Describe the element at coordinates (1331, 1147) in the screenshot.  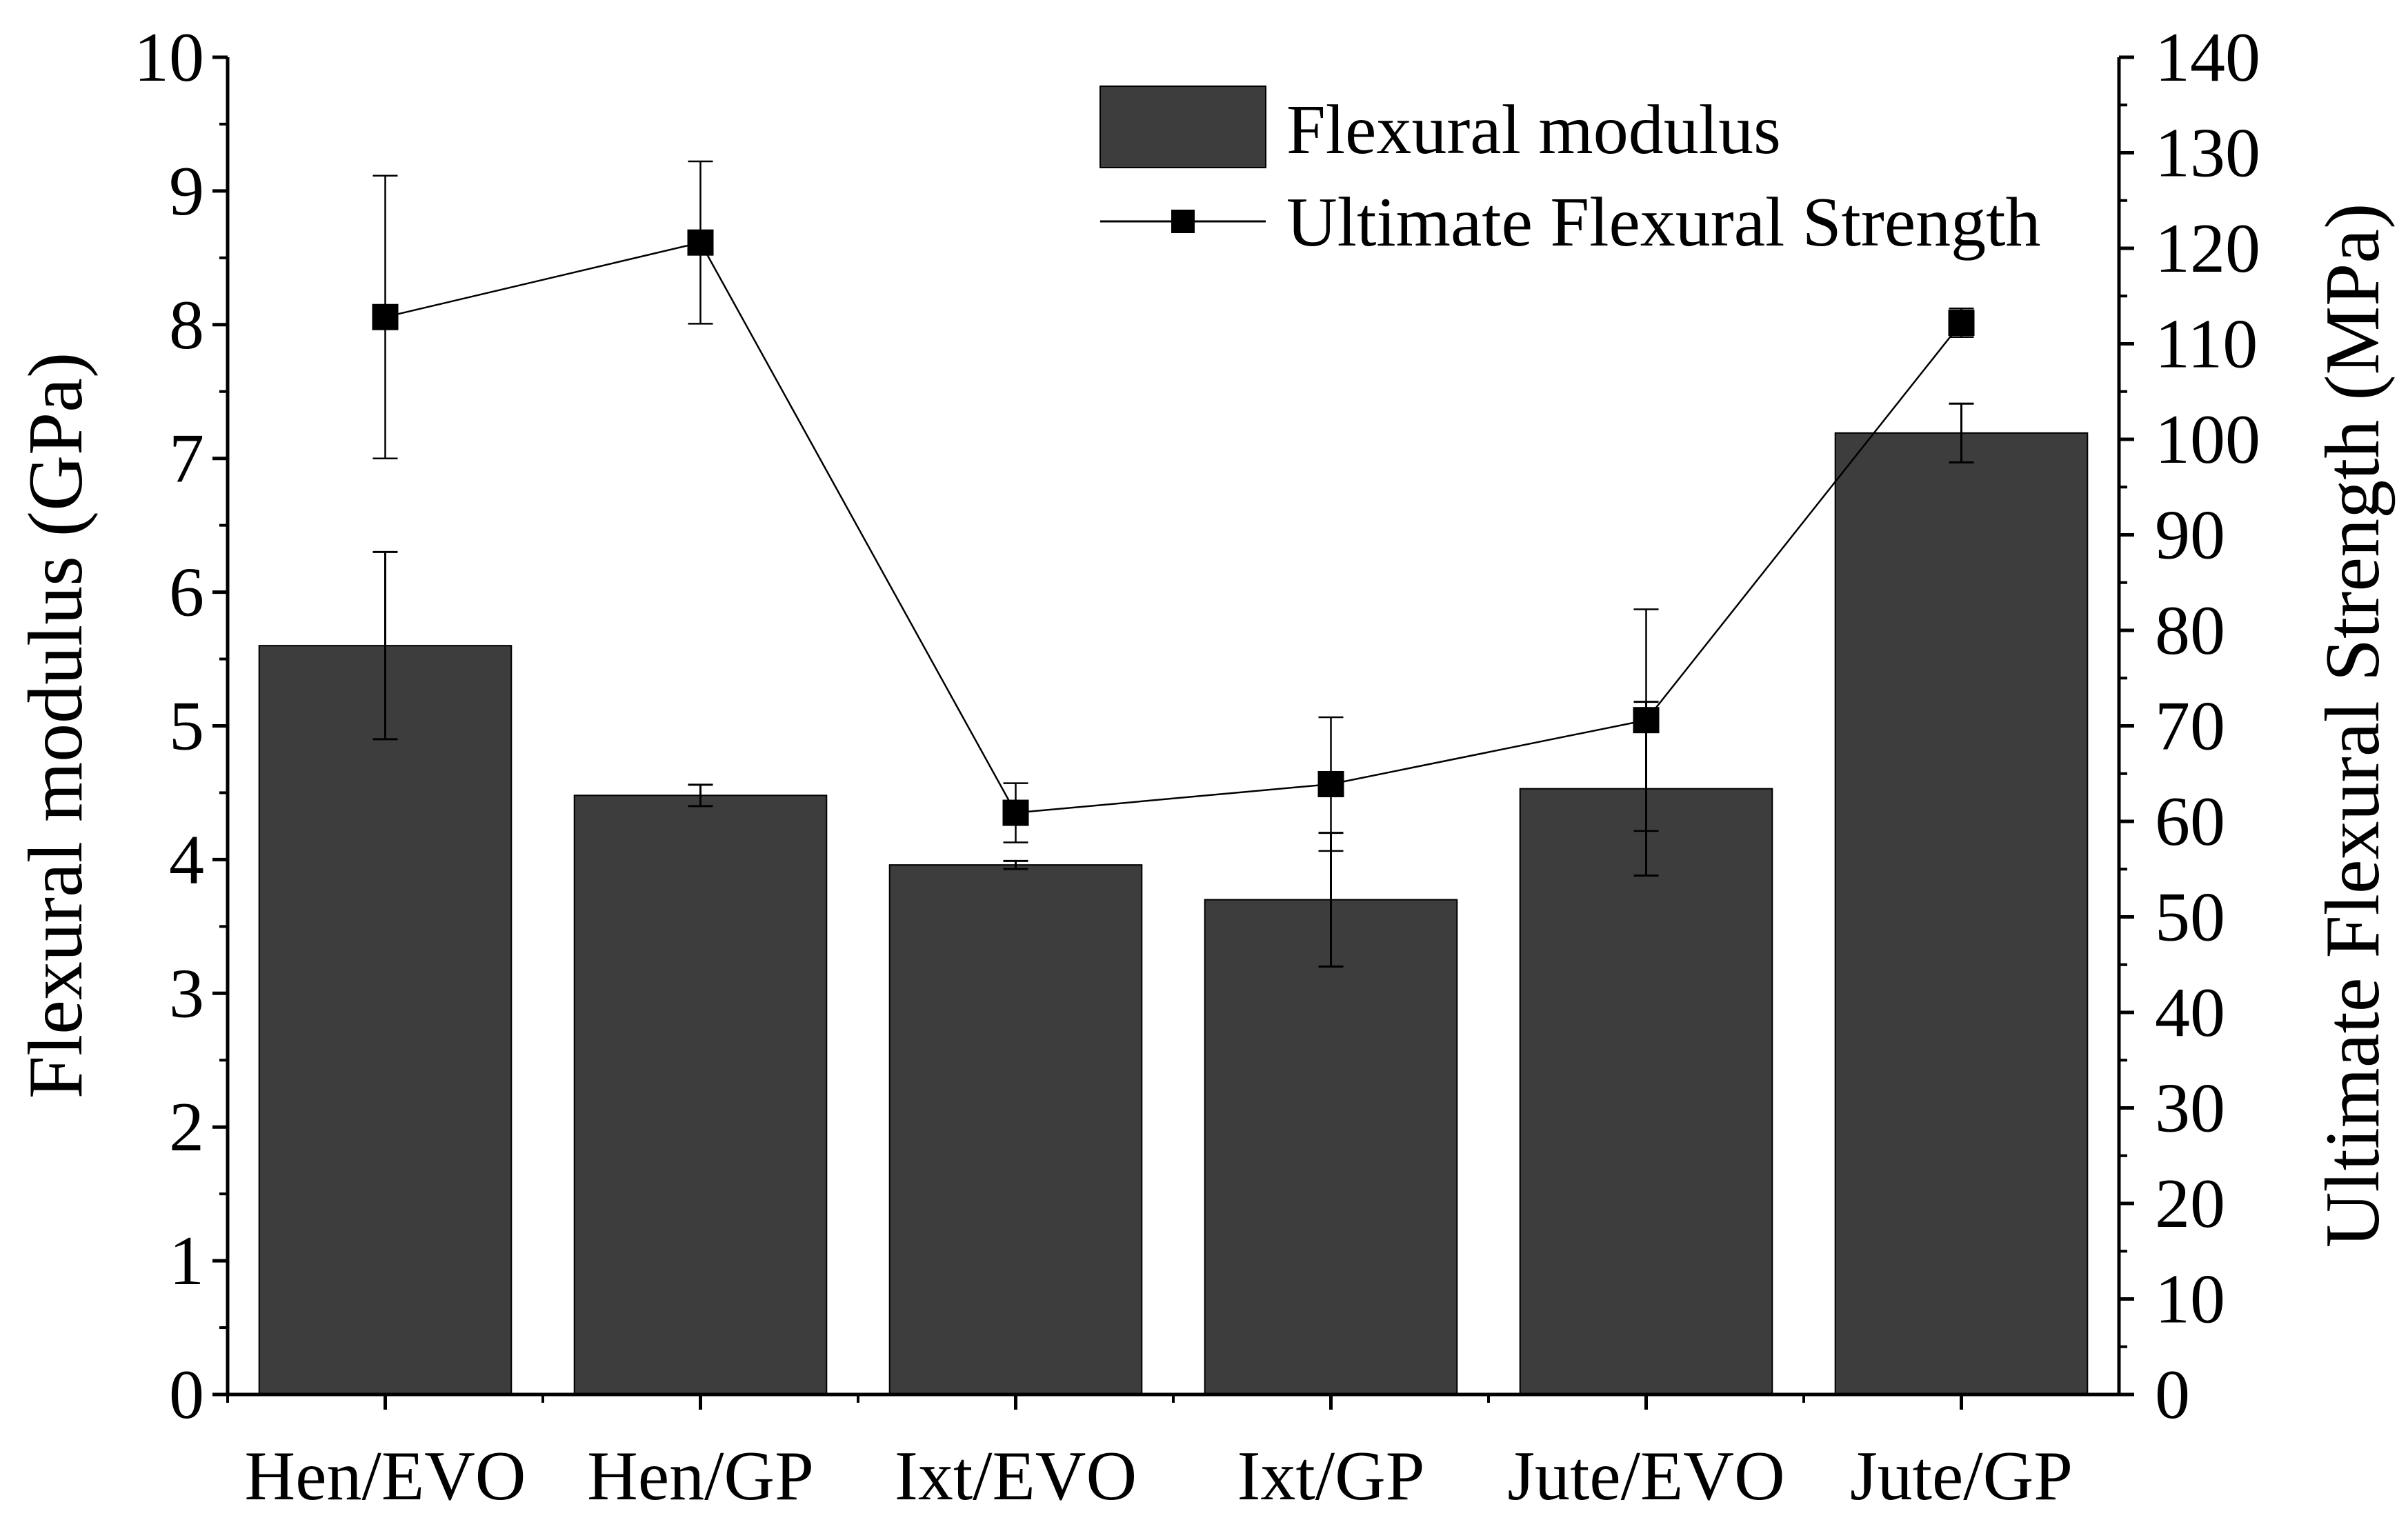
I see `bar-ixt-gp` at that location.